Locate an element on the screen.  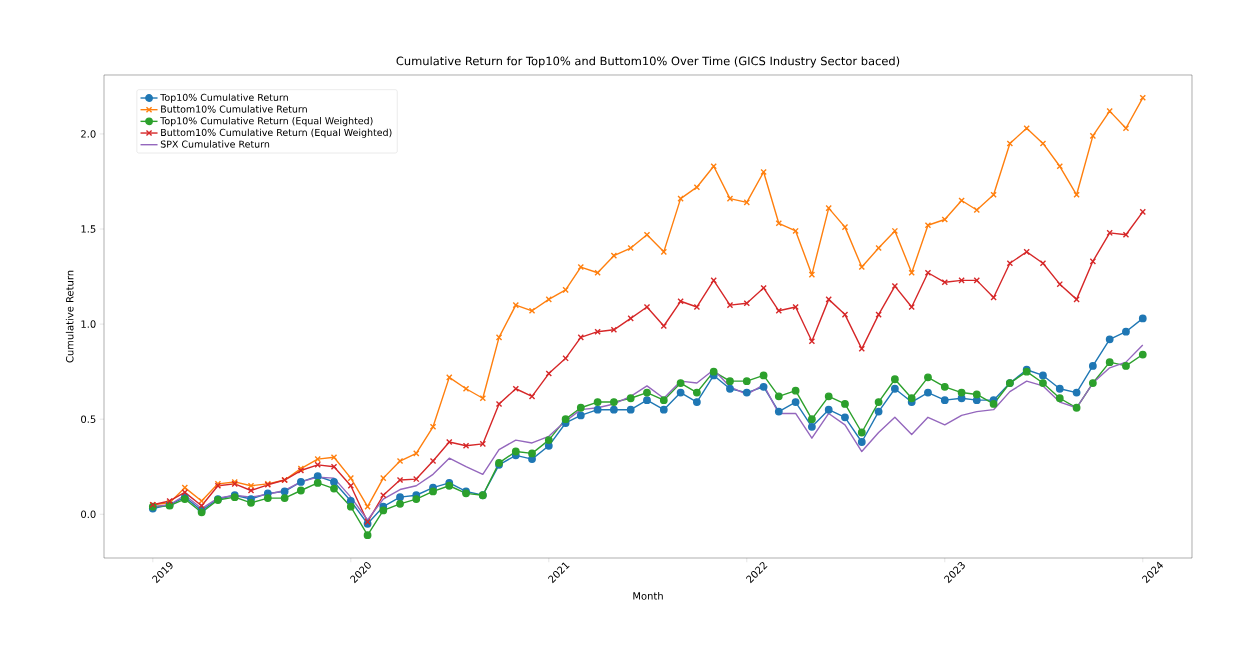
y-tick-label: 0.5 is located at coordinates (88, 419).